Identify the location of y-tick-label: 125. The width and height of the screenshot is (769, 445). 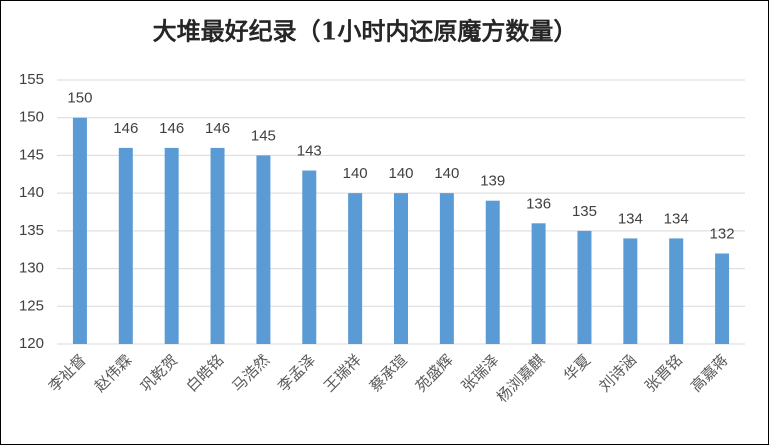
(31, 305).